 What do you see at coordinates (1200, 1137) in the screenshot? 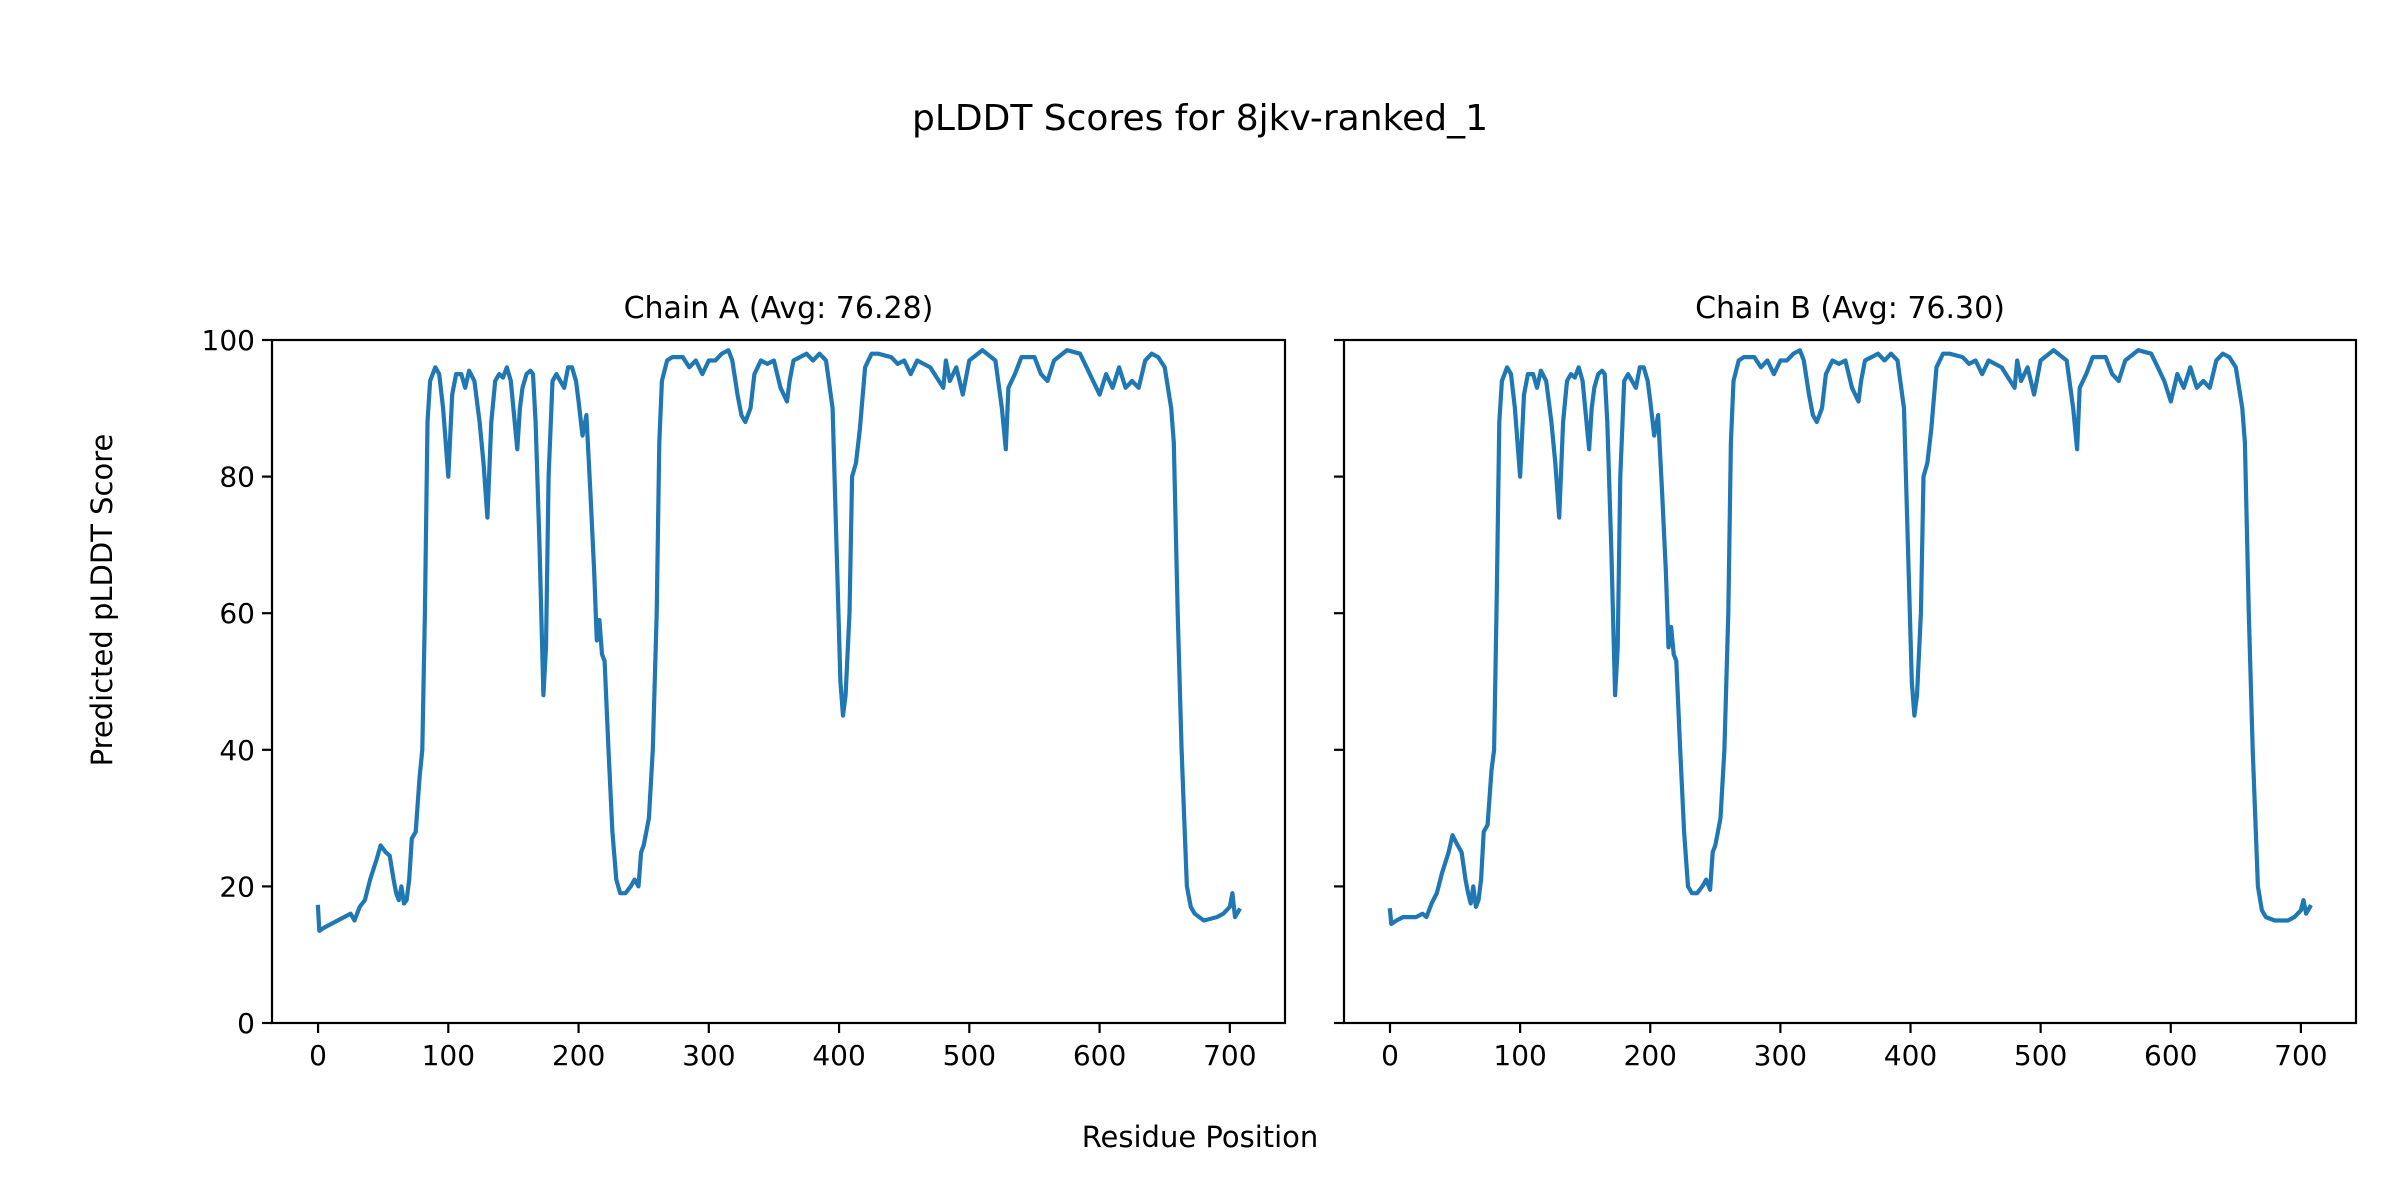
I see `x-axis-label: Residue Position` at bounding box center [1200, 1137].